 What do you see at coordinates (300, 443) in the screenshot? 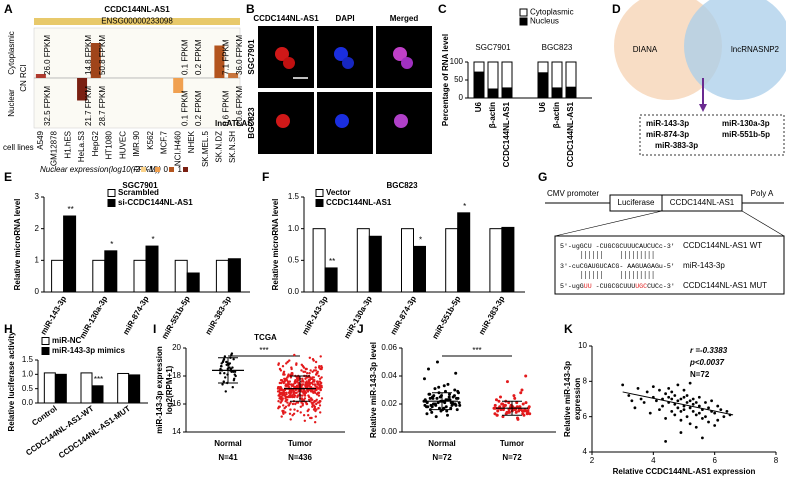
I see `x-tick-label: Tumor` at bounding box center [300, 443].